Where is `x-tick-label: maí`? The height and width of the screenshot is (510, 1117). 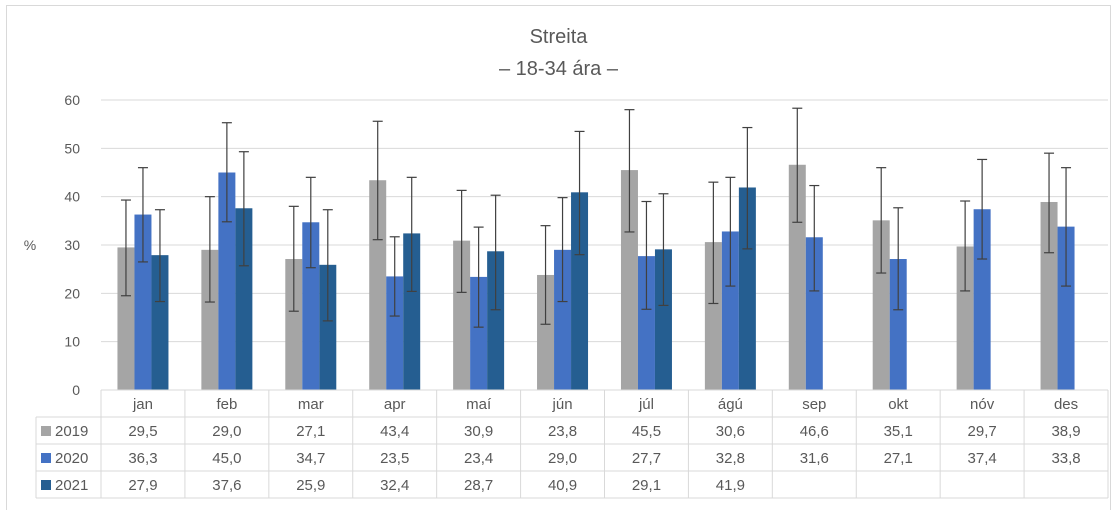 x-tick-label: maí is located at coordinates (479, 404).